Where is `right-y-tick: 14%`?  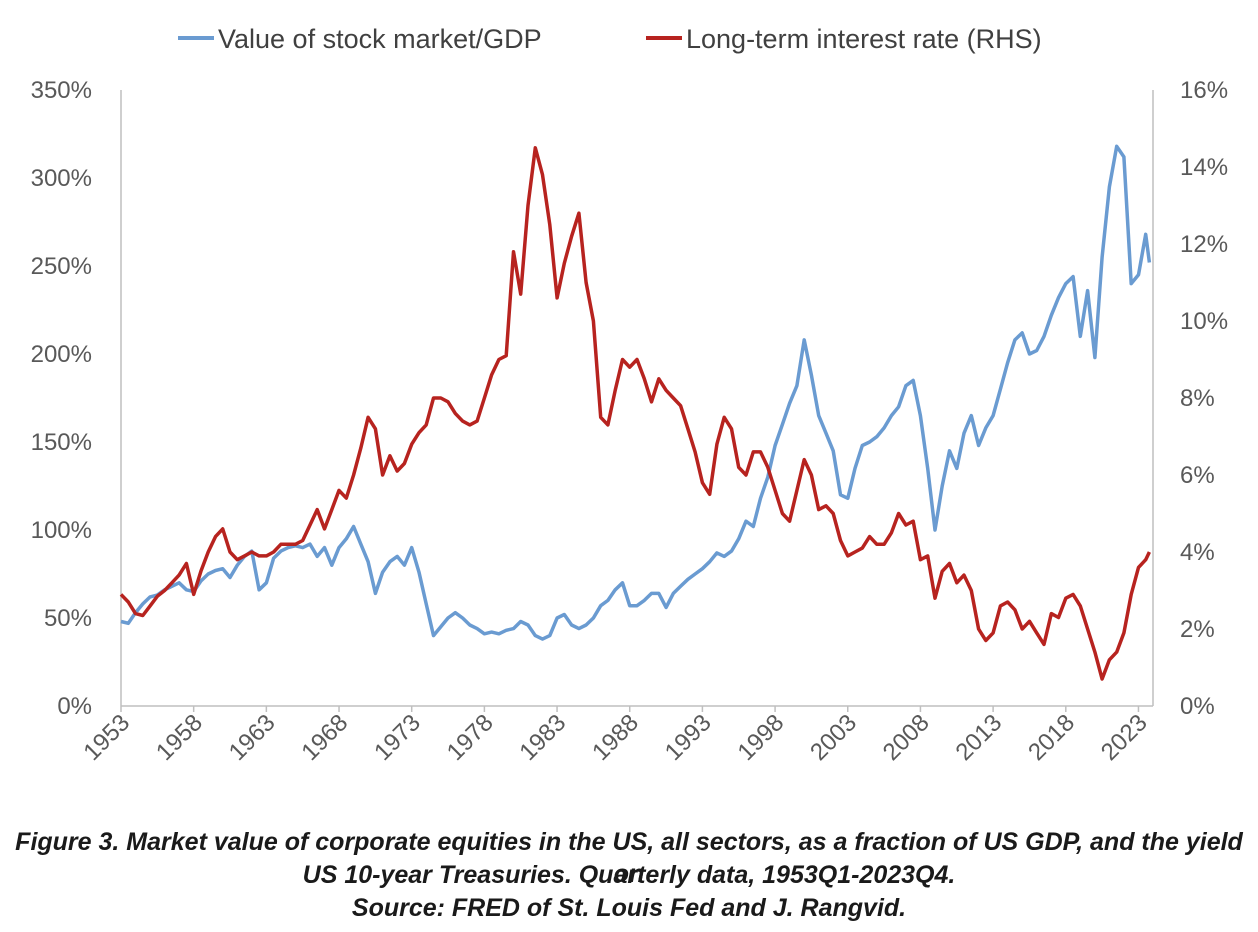 right-y-tick: 14% is located at coordinates (1204, 167).